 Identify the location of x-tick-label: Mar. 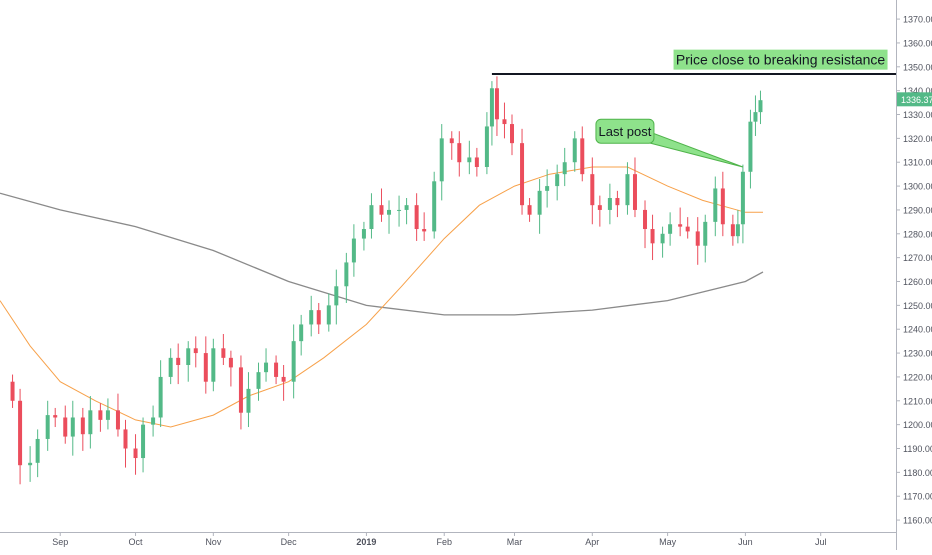
(515, 542).